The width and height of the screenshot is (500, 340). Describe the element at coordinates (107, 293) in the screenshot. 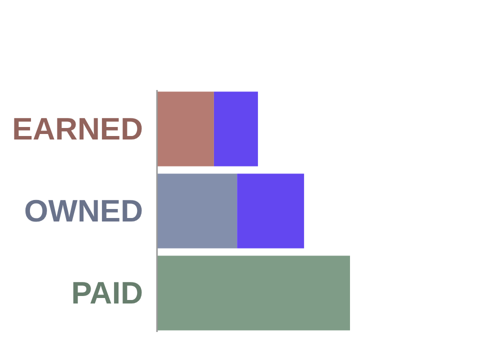

I see `y-tick-label: PAID` at that location.